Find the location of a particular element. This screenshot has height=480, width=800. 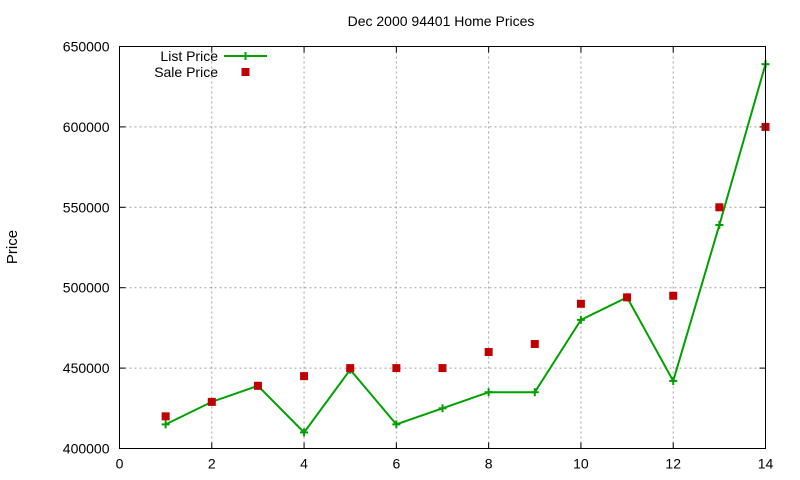

chart-title: Dec 2000 94401 Home Prices is located at coordinates (441, 21).